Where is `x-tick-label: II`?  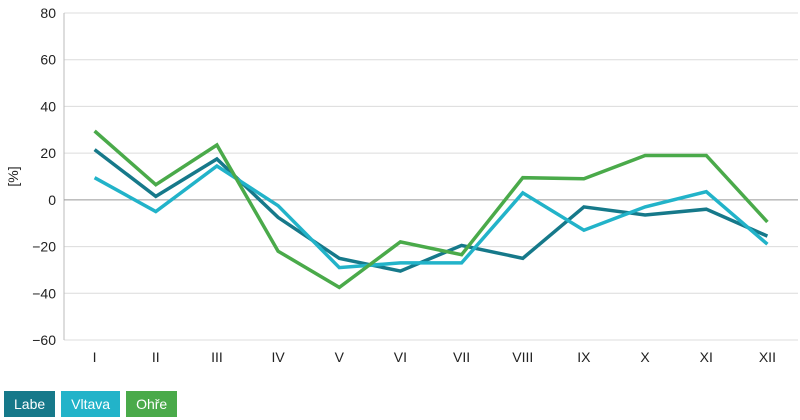 x-tick-label: II is located at coordinates (156, 357).